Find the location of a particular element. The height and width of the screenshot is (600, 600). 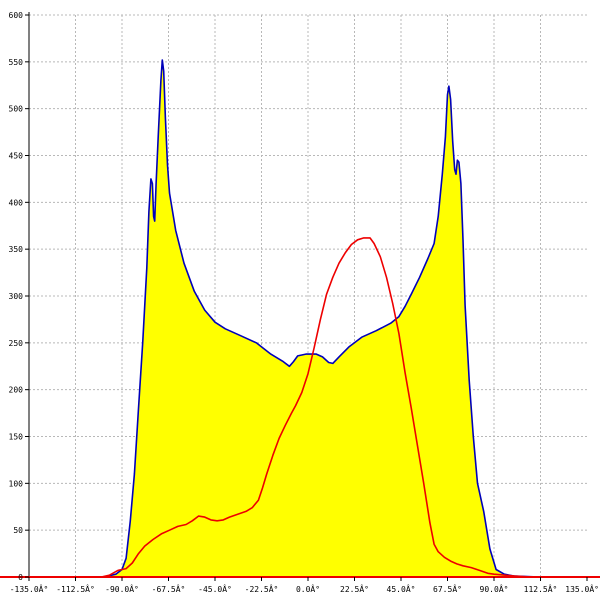

x-tick-label: -90.0Â° is located at coordinates (122, 588).